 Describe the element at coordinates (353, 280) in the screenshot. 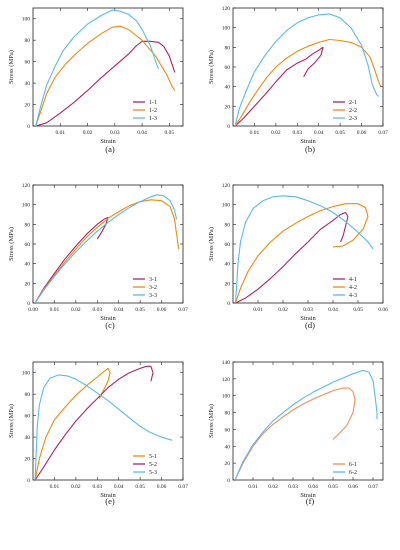

I see `legend-label: 4-1` at that location.